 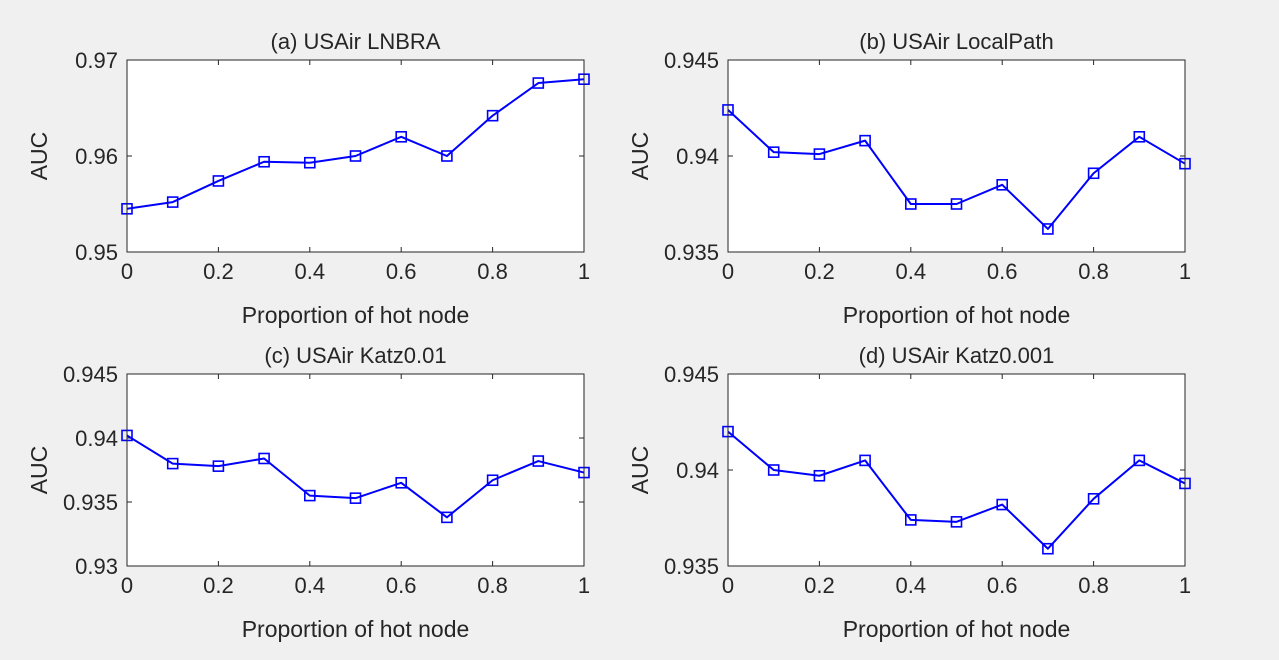 I want to click on chart-title: (d) USAir Katz0.001, so click(x=957, y=355).